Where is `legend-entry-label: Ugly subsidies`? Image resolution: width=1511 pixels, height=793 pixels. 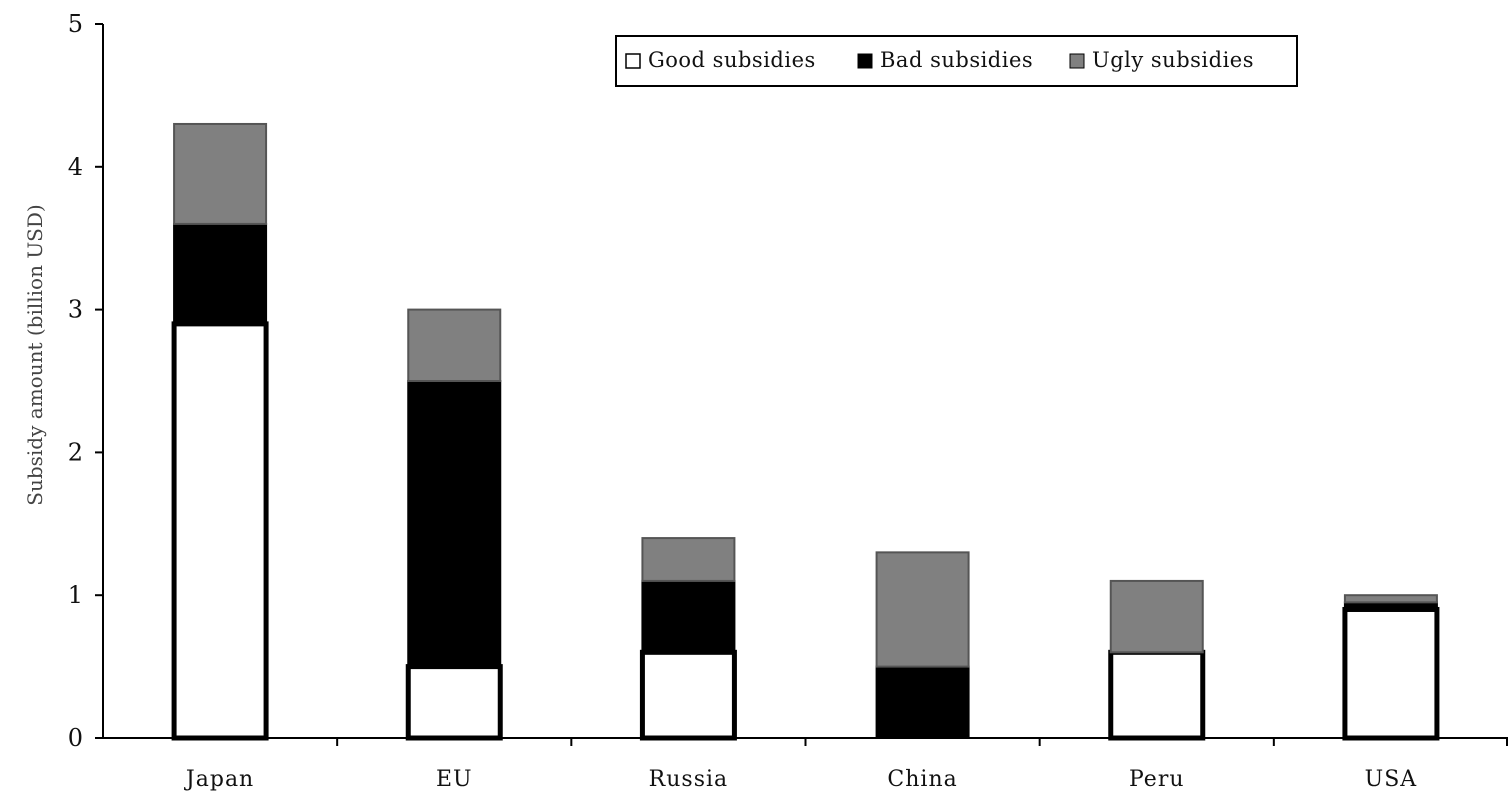
legend-entry-label: Ugly subsidies is located at coordinates (1173, 60).